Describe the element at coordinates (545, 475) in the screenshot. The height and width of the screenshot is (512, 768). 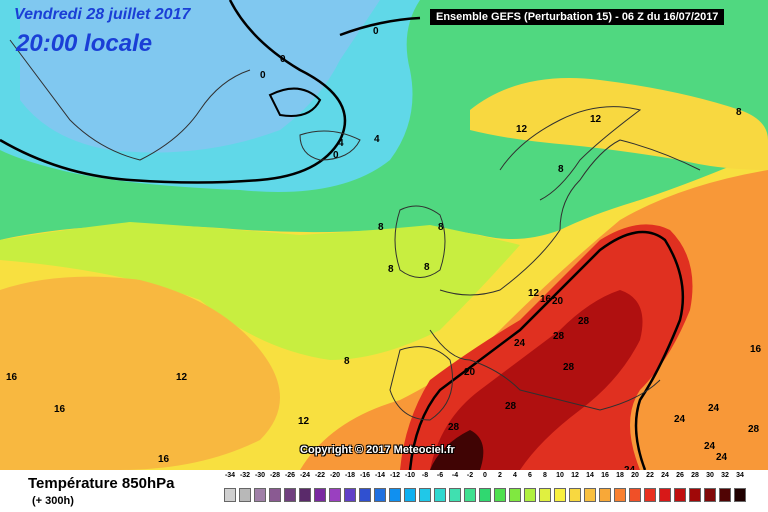
I see `scale-tick-label: 8` at that location.